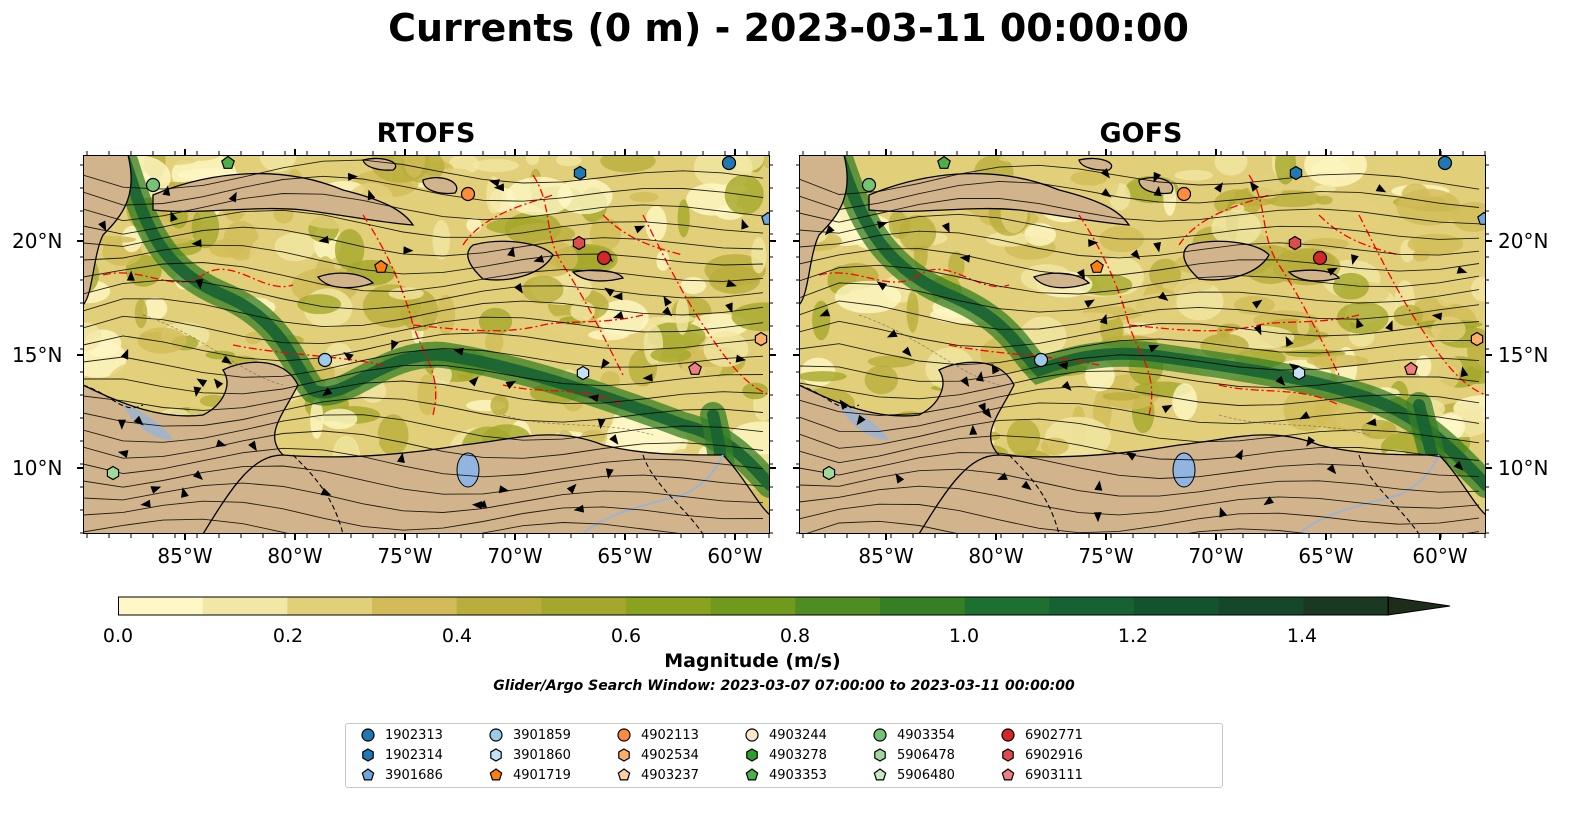 This screenshot has height=827, width=1577. What do you see at coordinates (542, 755) in the screenshot?
I see `legend-label: 3901860` at bounding box center [542, 755].